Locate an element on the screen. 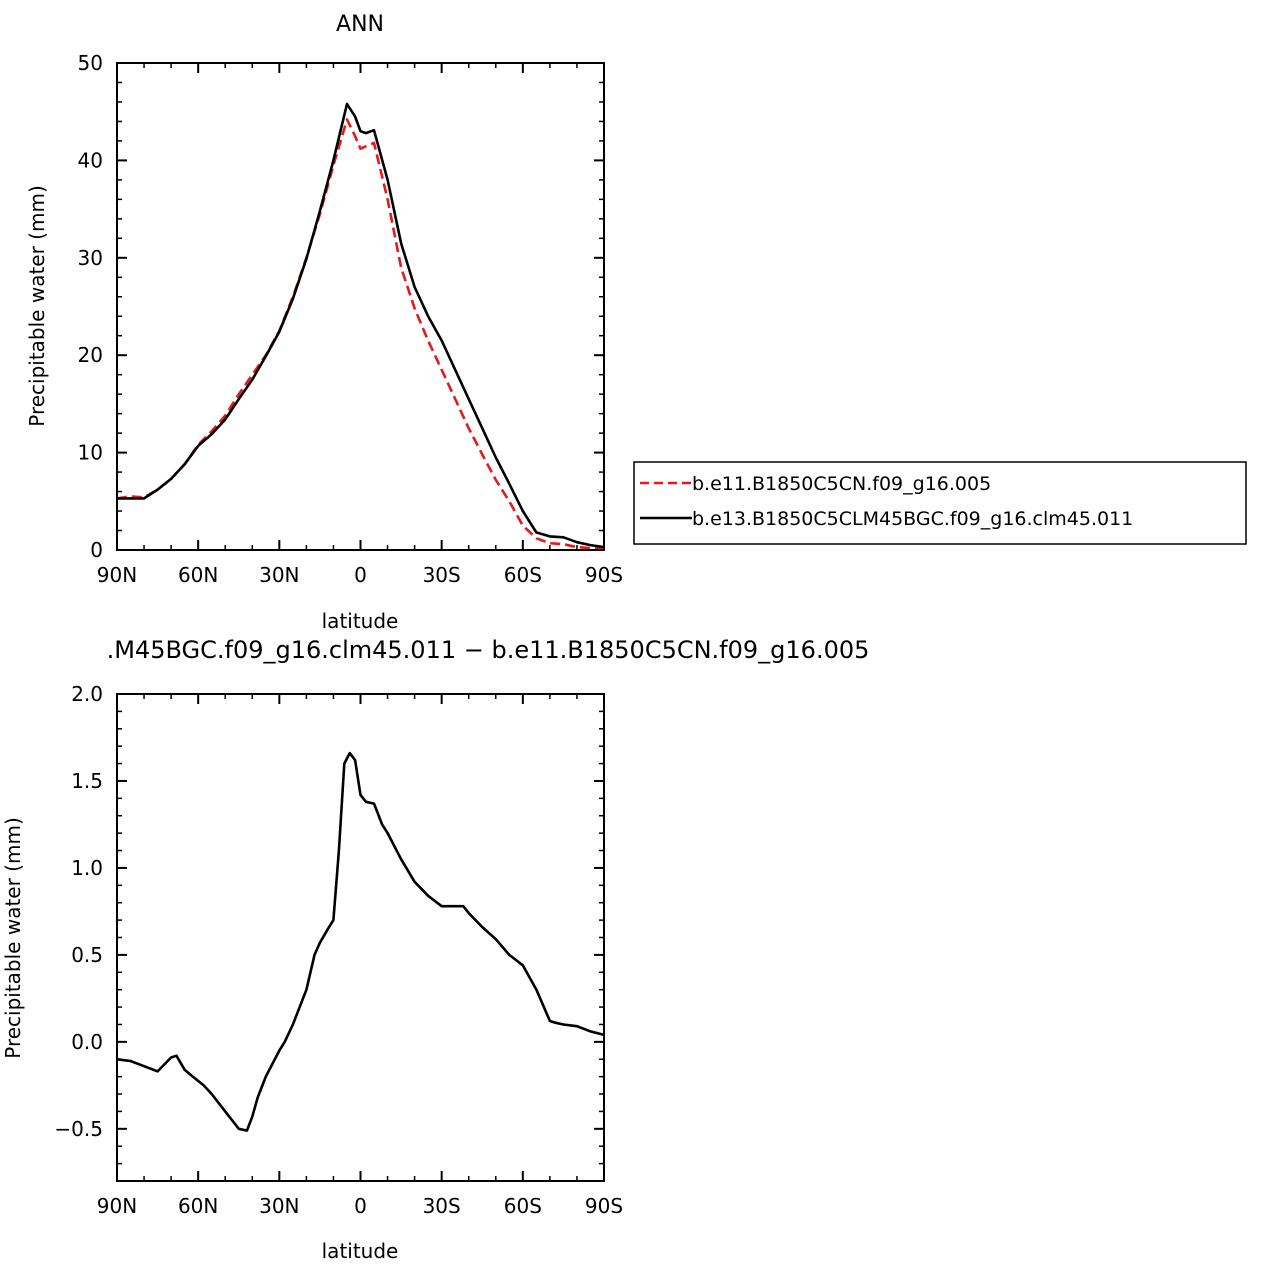  bottom-ylabel: Precipitable water (mm) is located at coordinates (13, 938).